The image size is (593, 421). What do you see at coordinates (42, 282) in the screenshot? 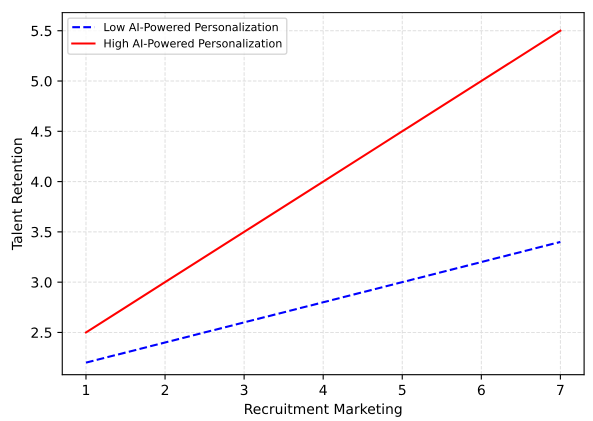
I see `y-tick-label: 3.0` at bounding box center [42, 282].